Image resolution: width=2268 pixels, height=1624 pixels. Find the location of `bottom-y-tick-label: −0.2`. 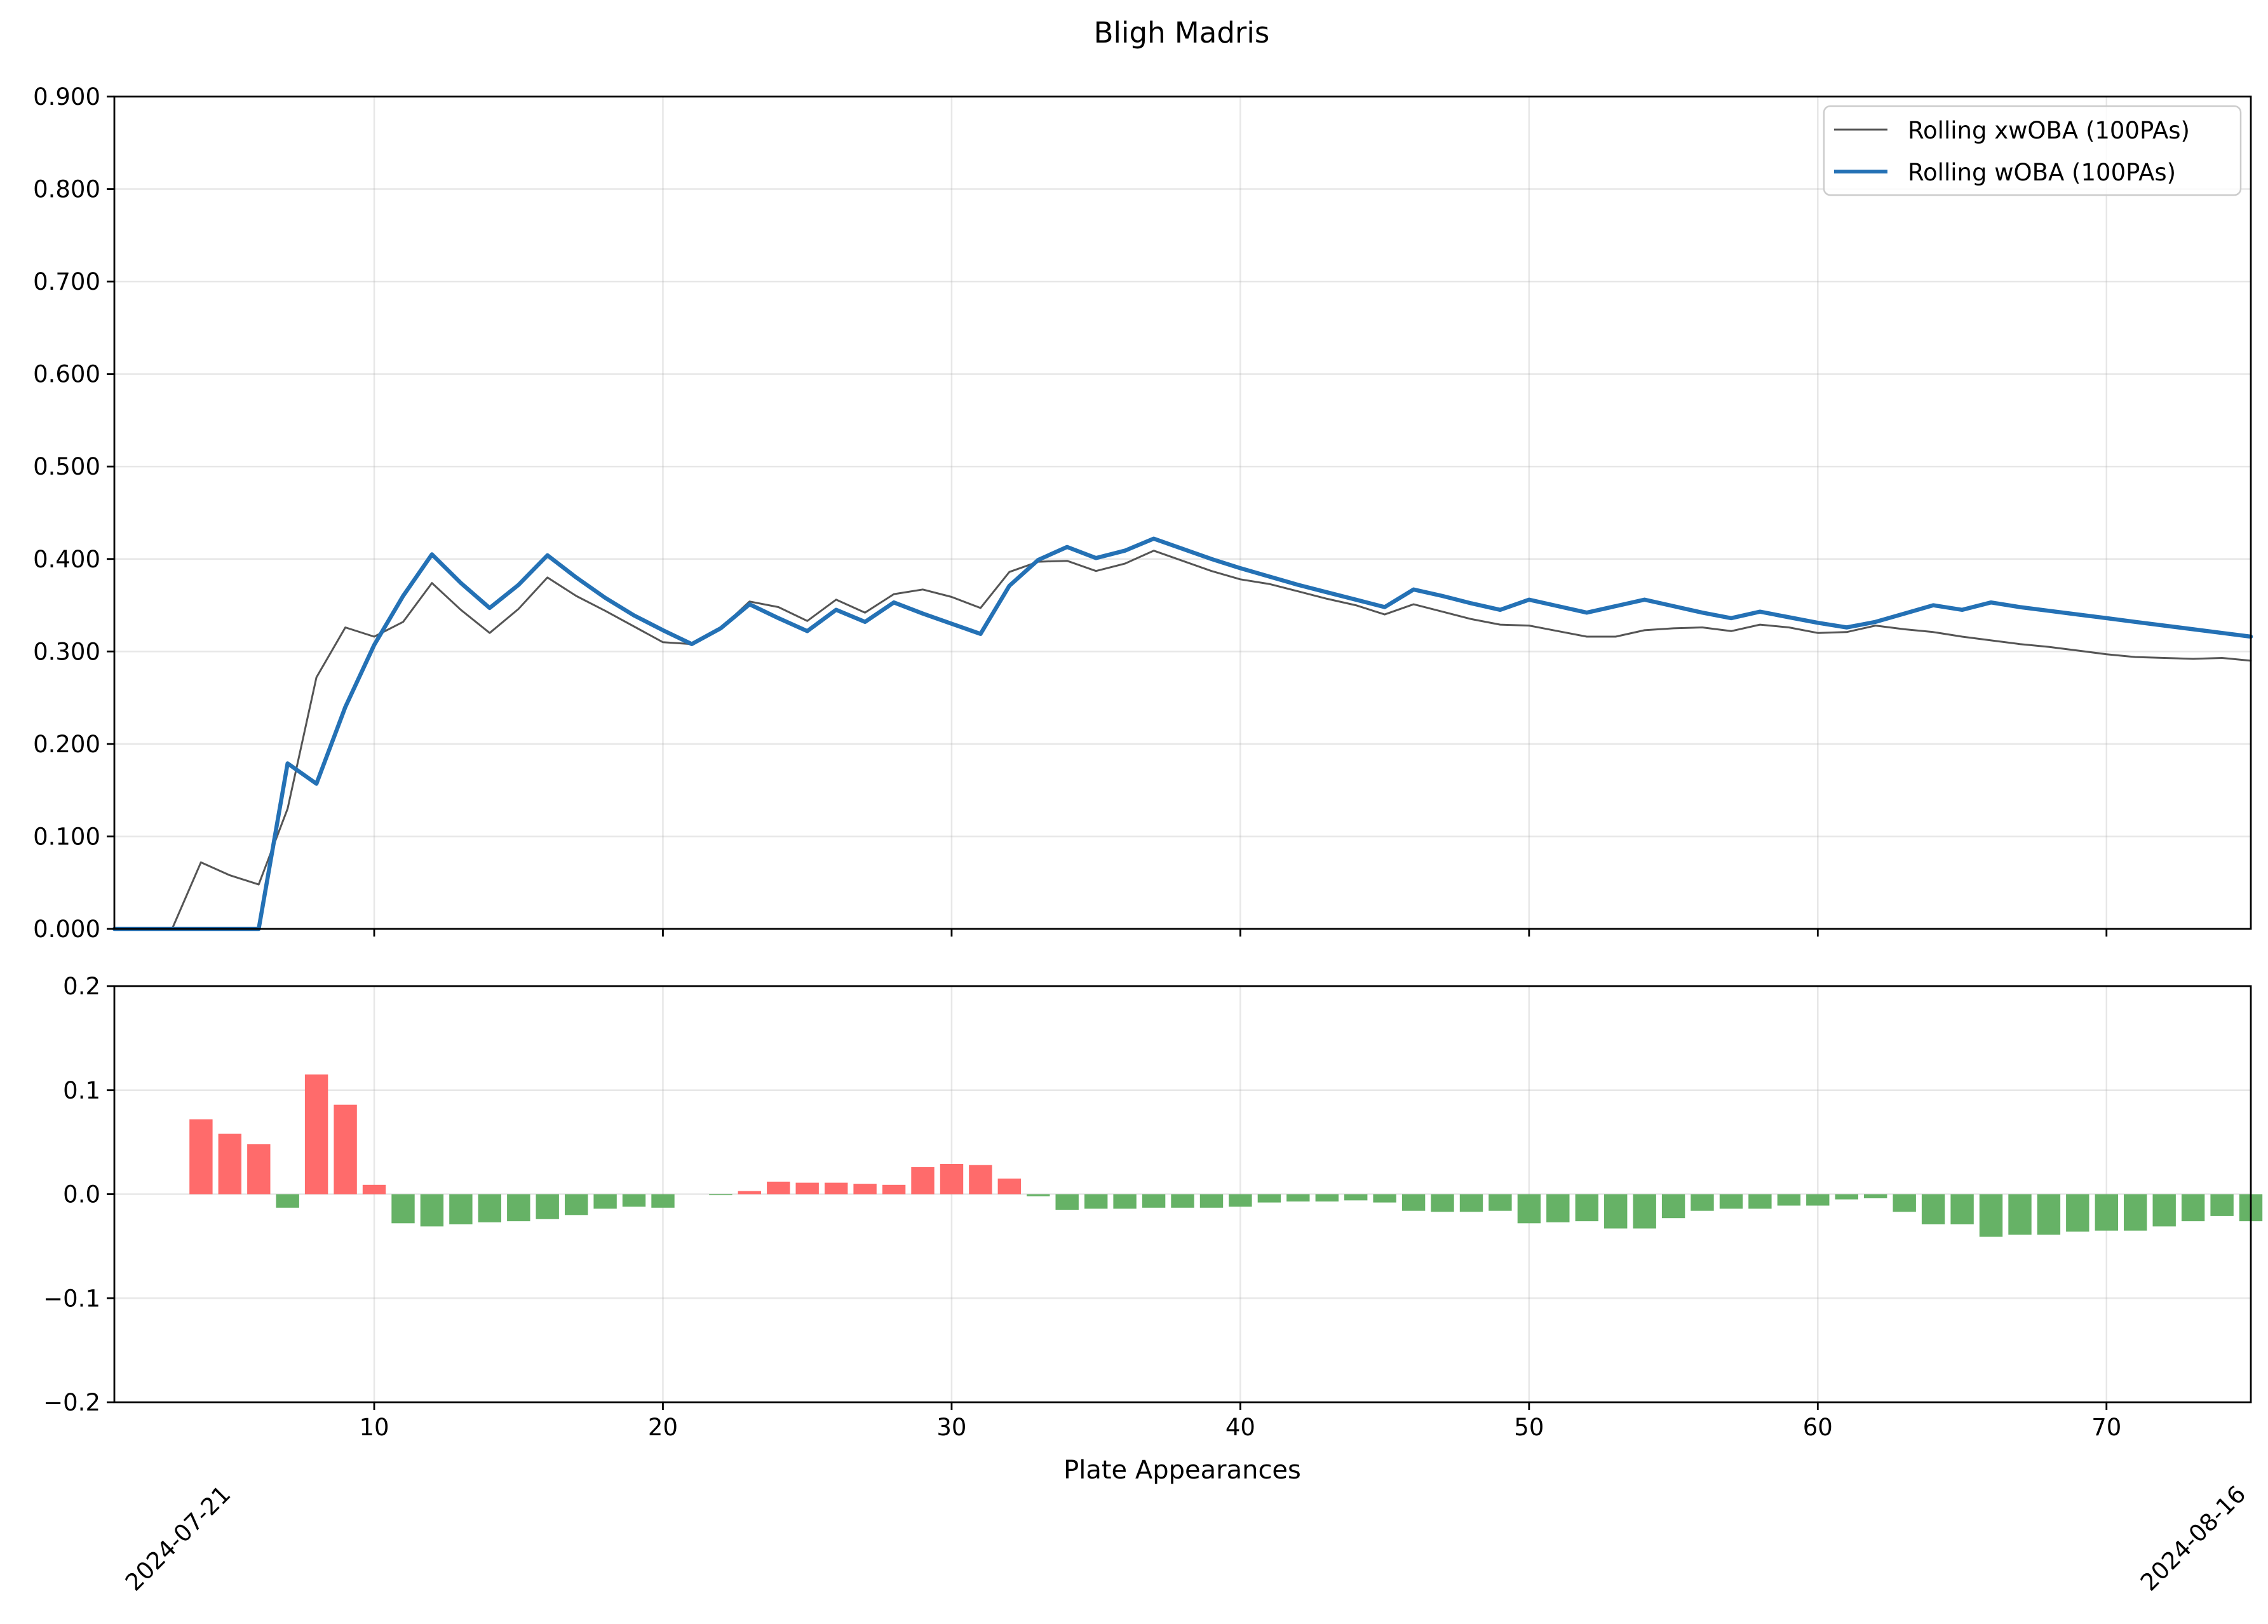

bottom-y-tick-label: −0.2 is located at coordinates (71, 1402).